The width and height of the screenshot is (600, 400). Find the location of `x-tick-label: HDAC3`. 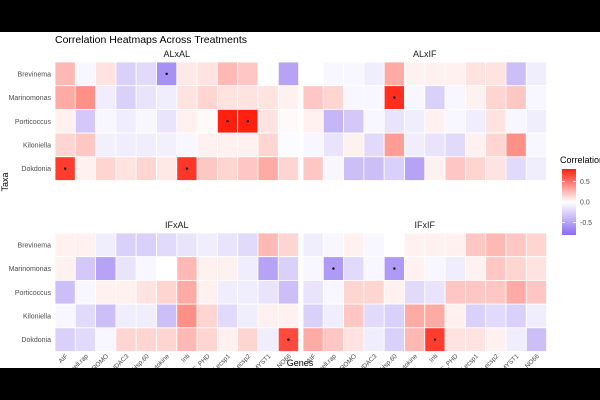

x-tick-label: HDAC3 is located at coordinates (120, 360).